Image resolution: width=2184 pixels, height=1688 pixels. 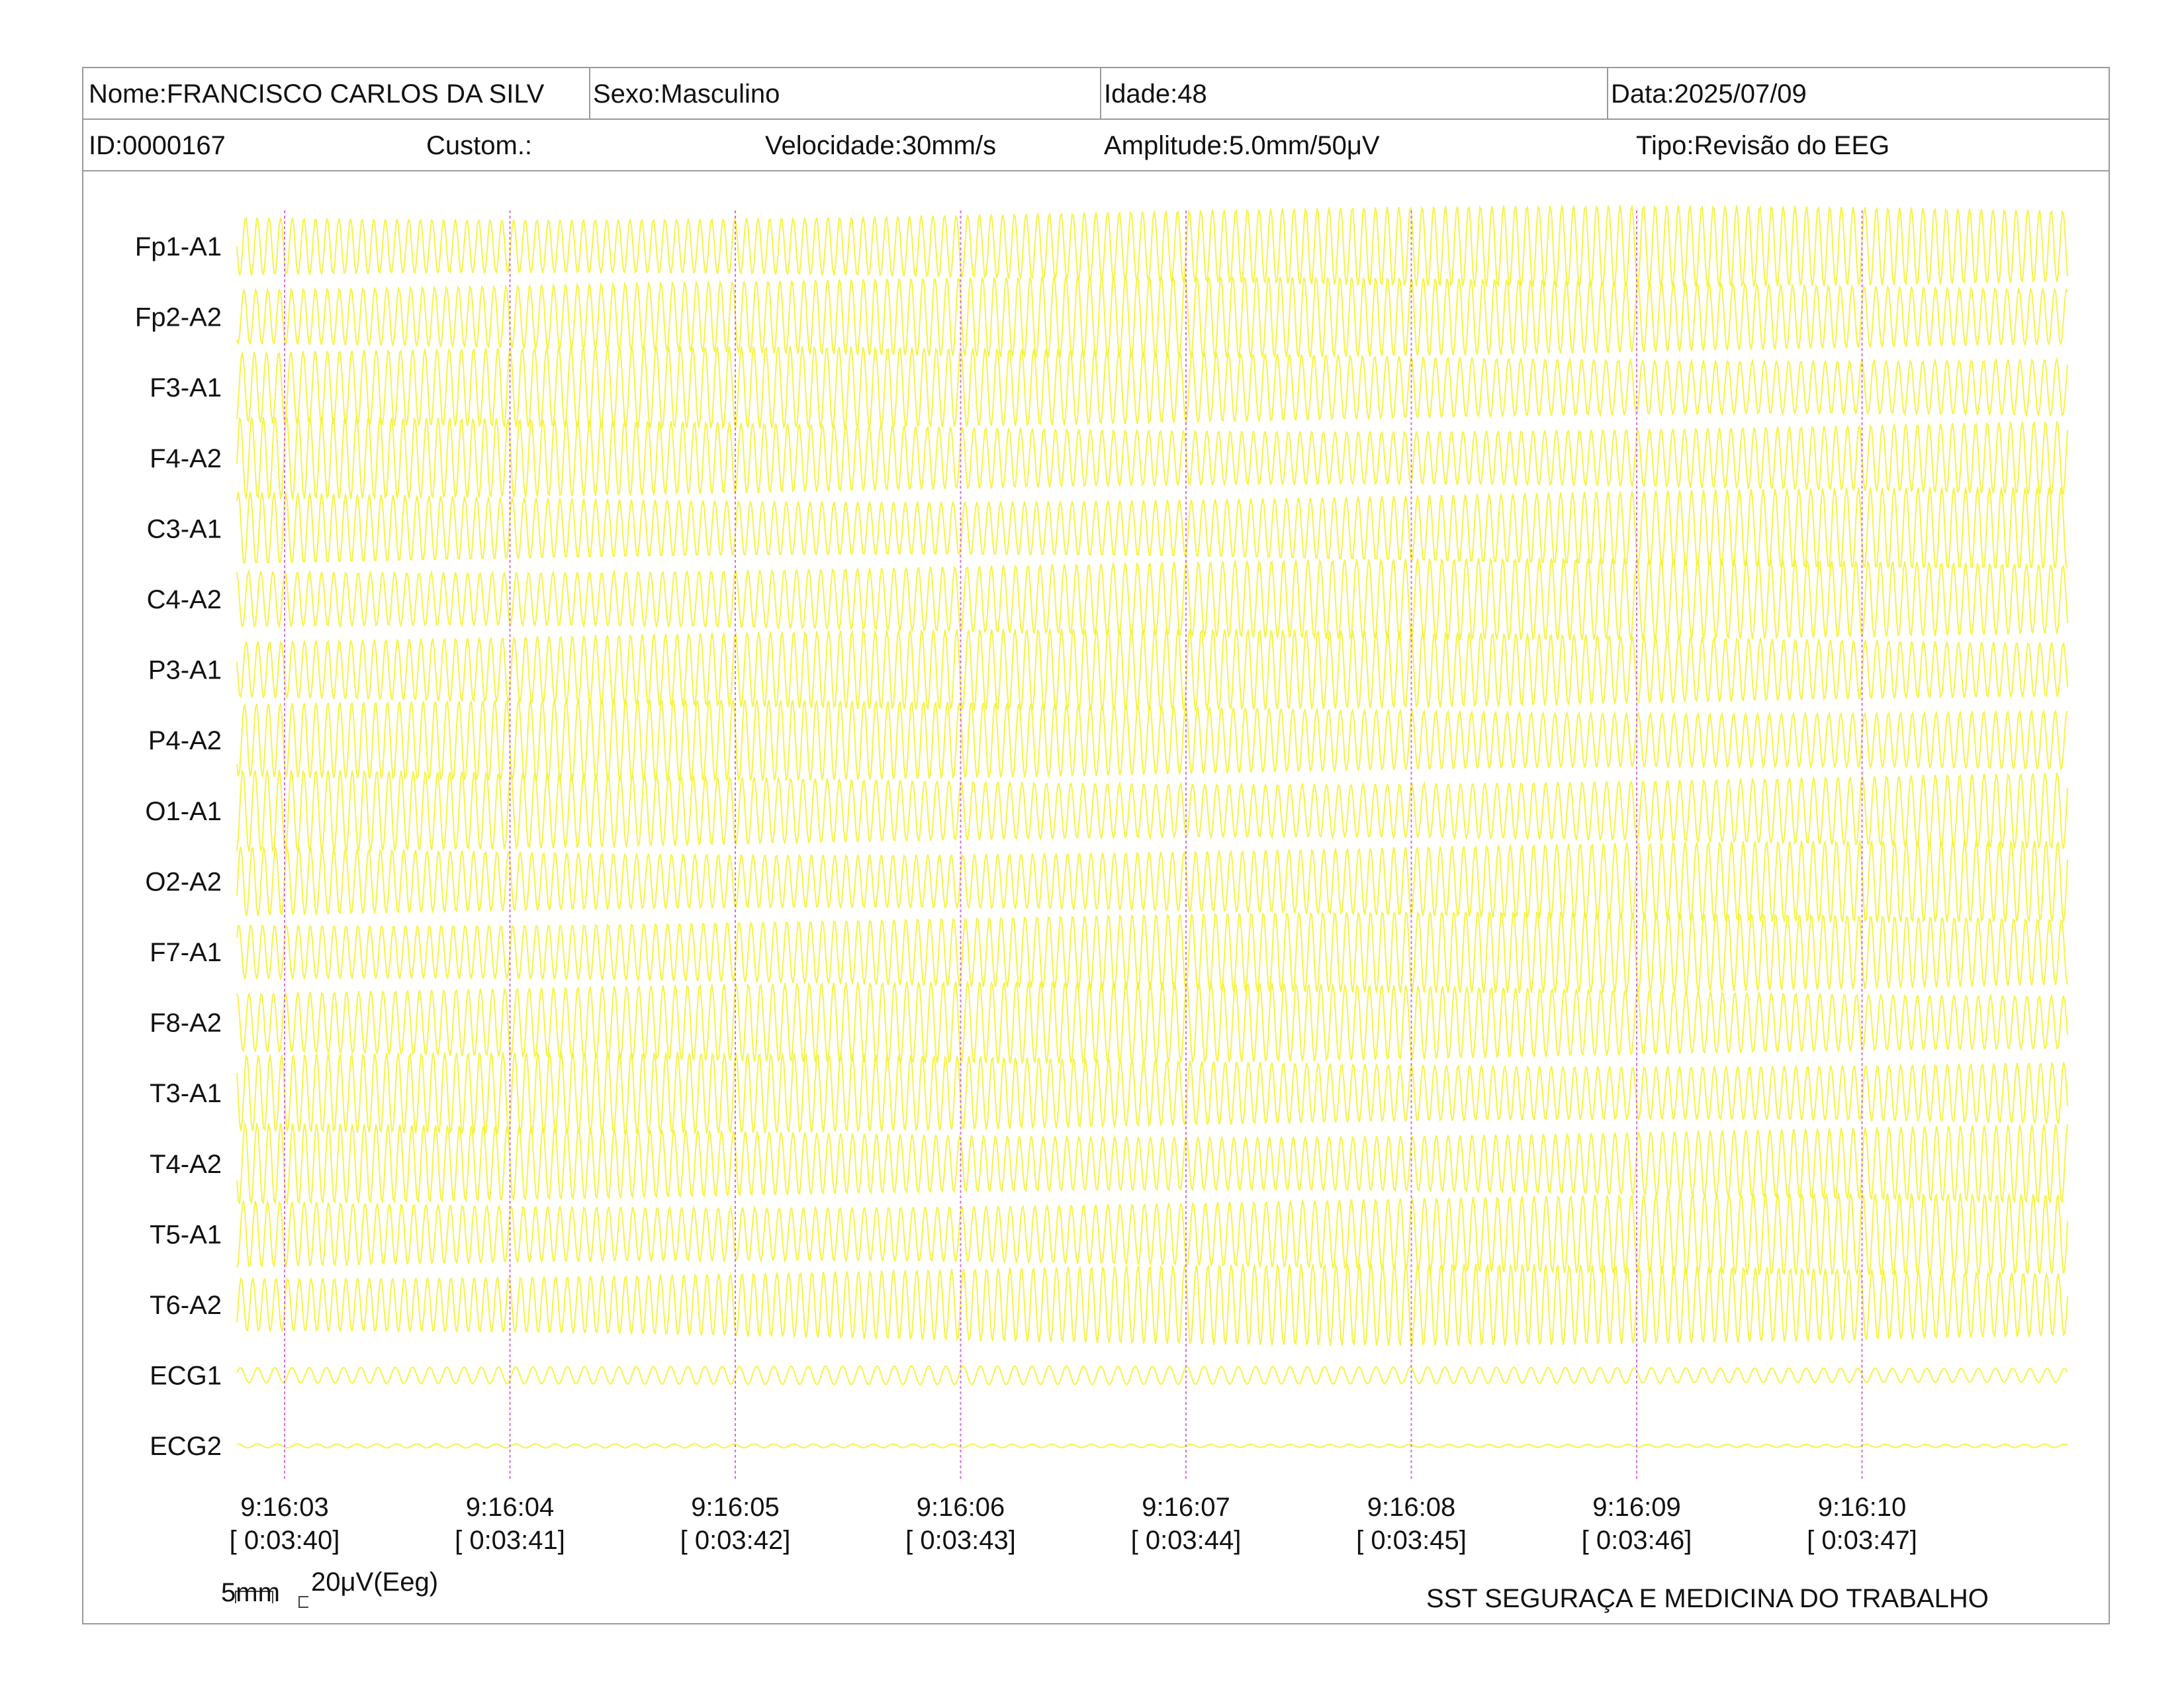 What do you see at coordinates (186, 1164) in the screenshot?
I see `channel-label: T4-A2` at bounding box center [186, 1164].